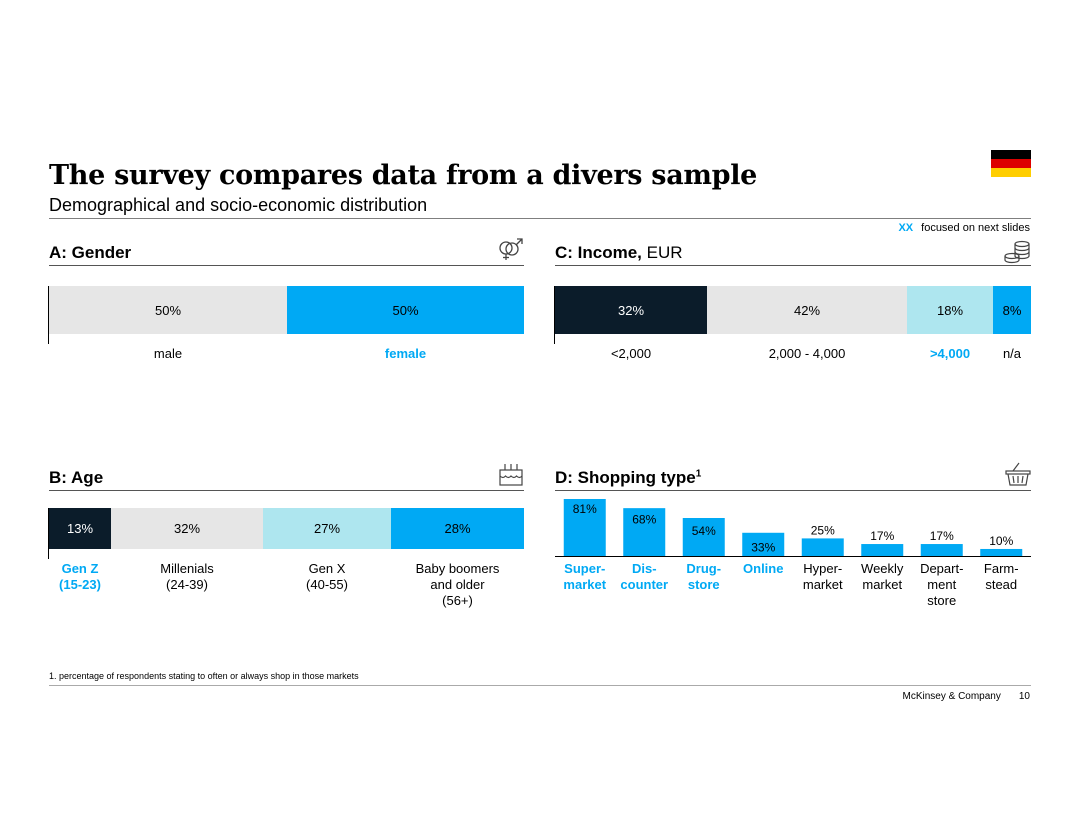 The height and width of the screenshot is (835, 1080). I want to click on company-name: McKinsey & Company, so click(951, 696).